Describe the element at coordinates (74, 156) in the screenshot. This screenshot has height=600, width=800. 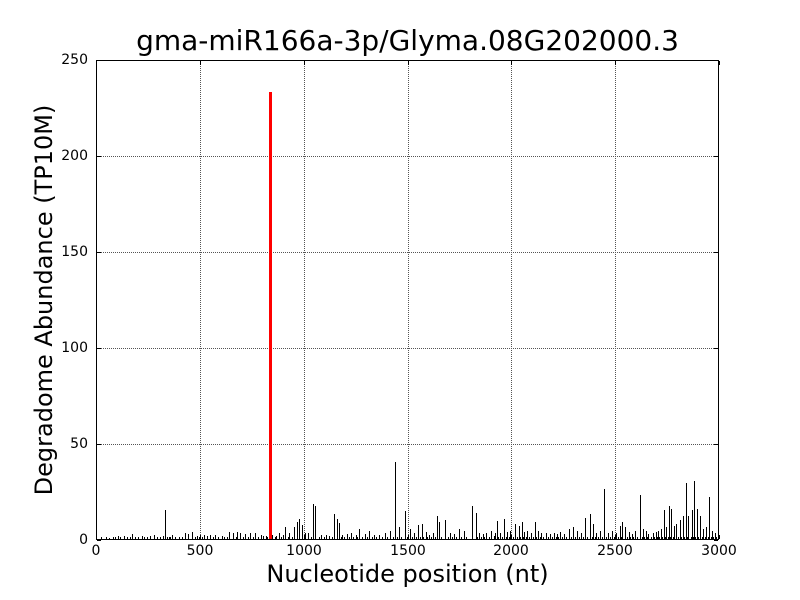
I see `y-tick-label: 200` at that location.